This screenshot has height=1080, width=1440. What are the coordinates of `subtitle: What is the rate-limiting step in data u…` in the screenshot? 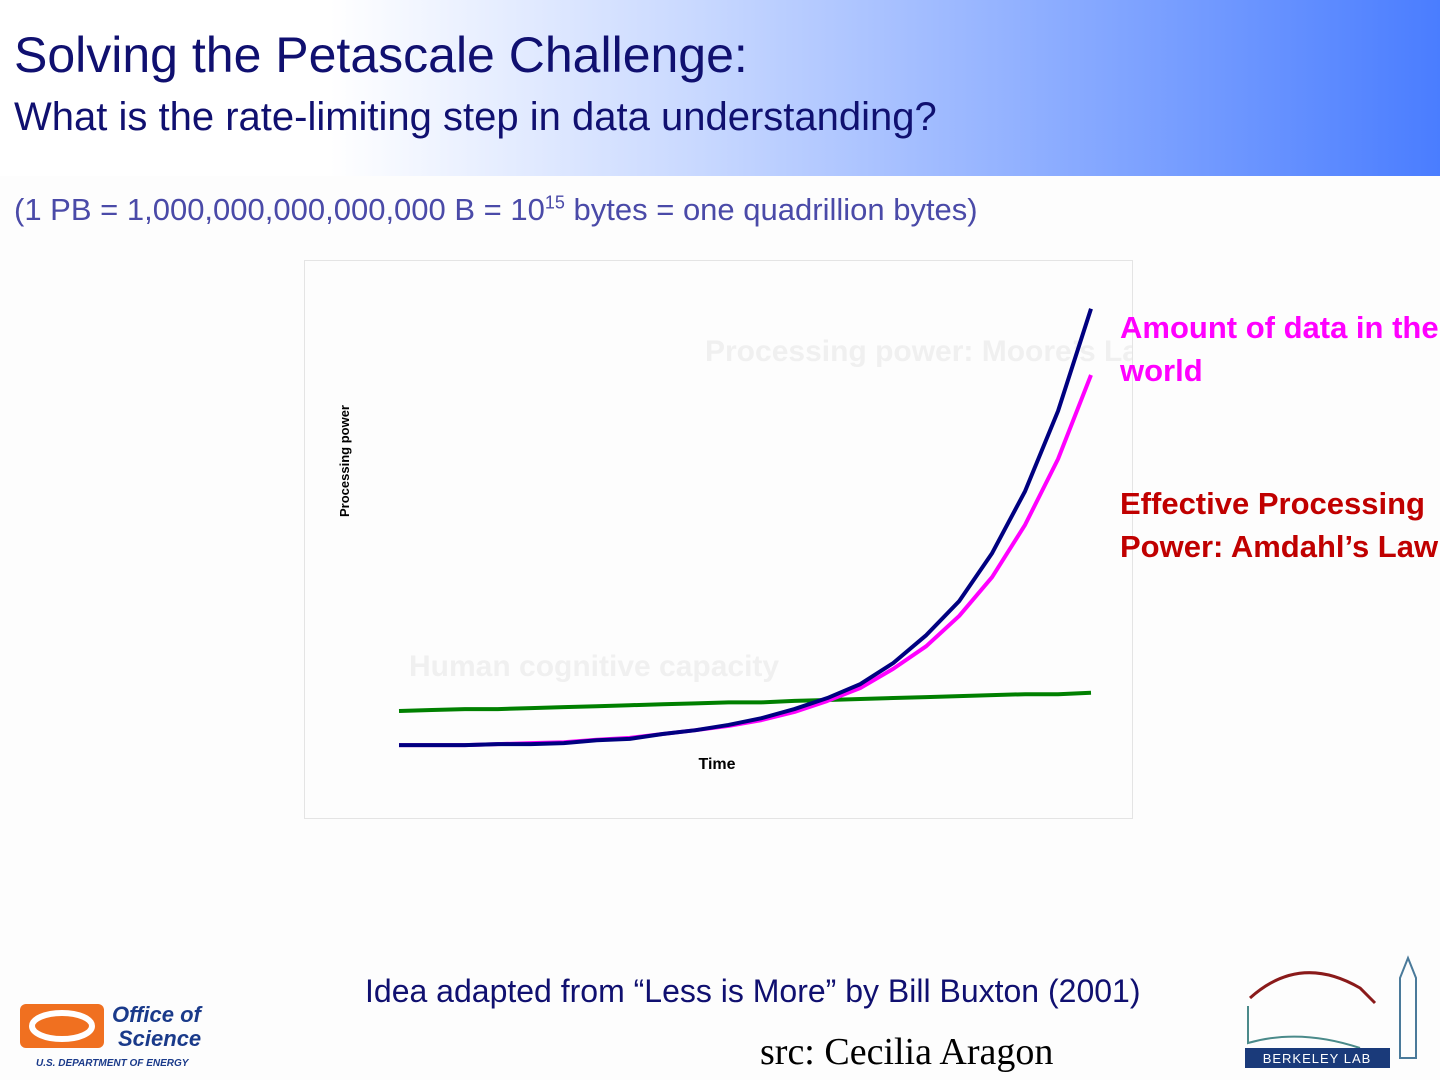 It's located at (475, 117).